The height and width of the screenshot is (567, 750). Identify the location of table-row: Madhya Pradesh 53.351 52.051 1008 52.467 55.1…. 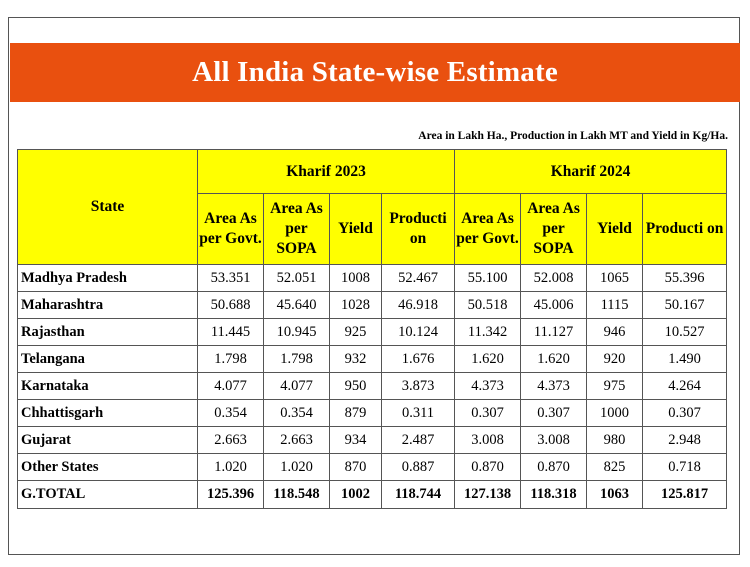
(372, 278).